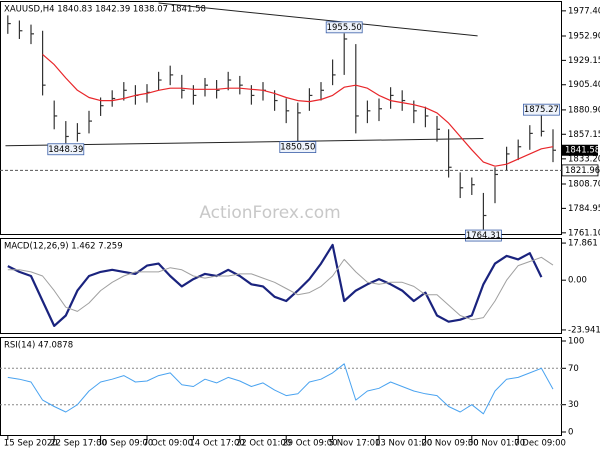 This screenshot has height=450, width=600. I want to click on y-tick-label: 70, so click(573, 369).